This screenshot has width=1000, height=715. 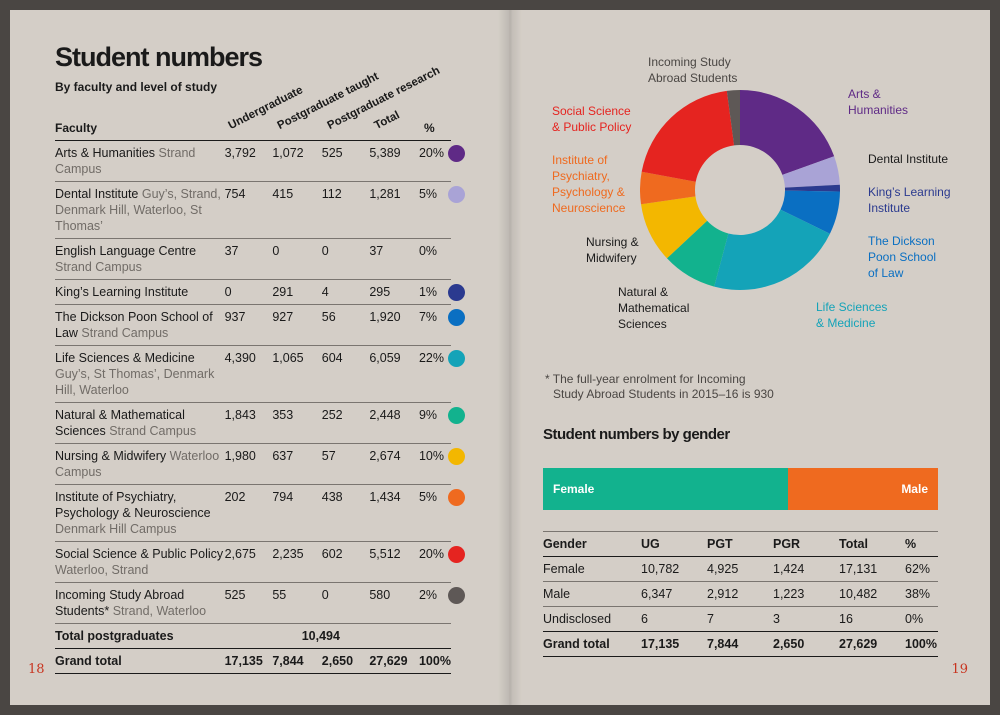 What do you see at coordinates (789, 644) in the screenshot?
I see `gender-cell: 2,650` at bounding box center [789, 644].